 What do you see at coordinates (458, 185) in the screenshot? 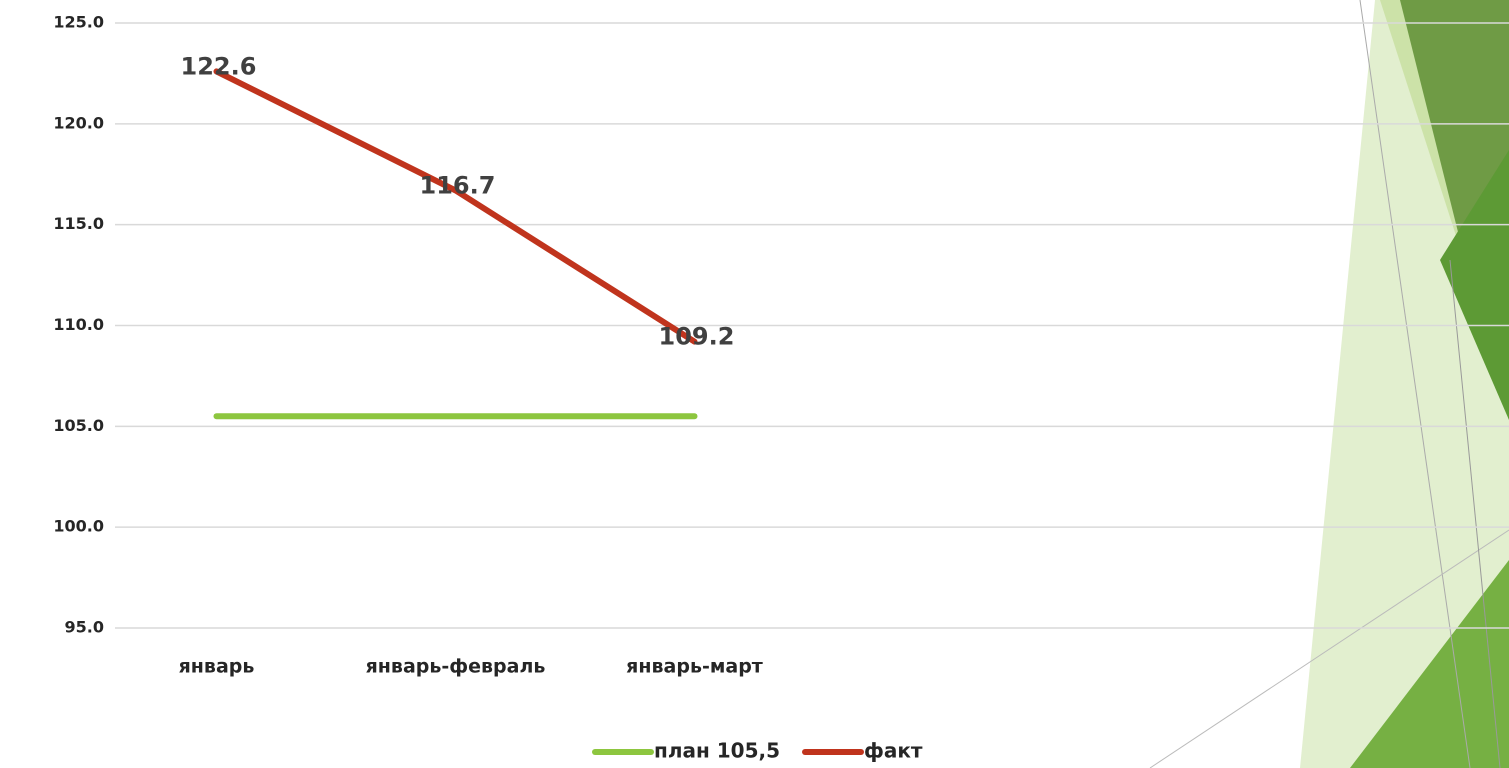
I see `data-label: 116.7` at bounding box center [458, 185].